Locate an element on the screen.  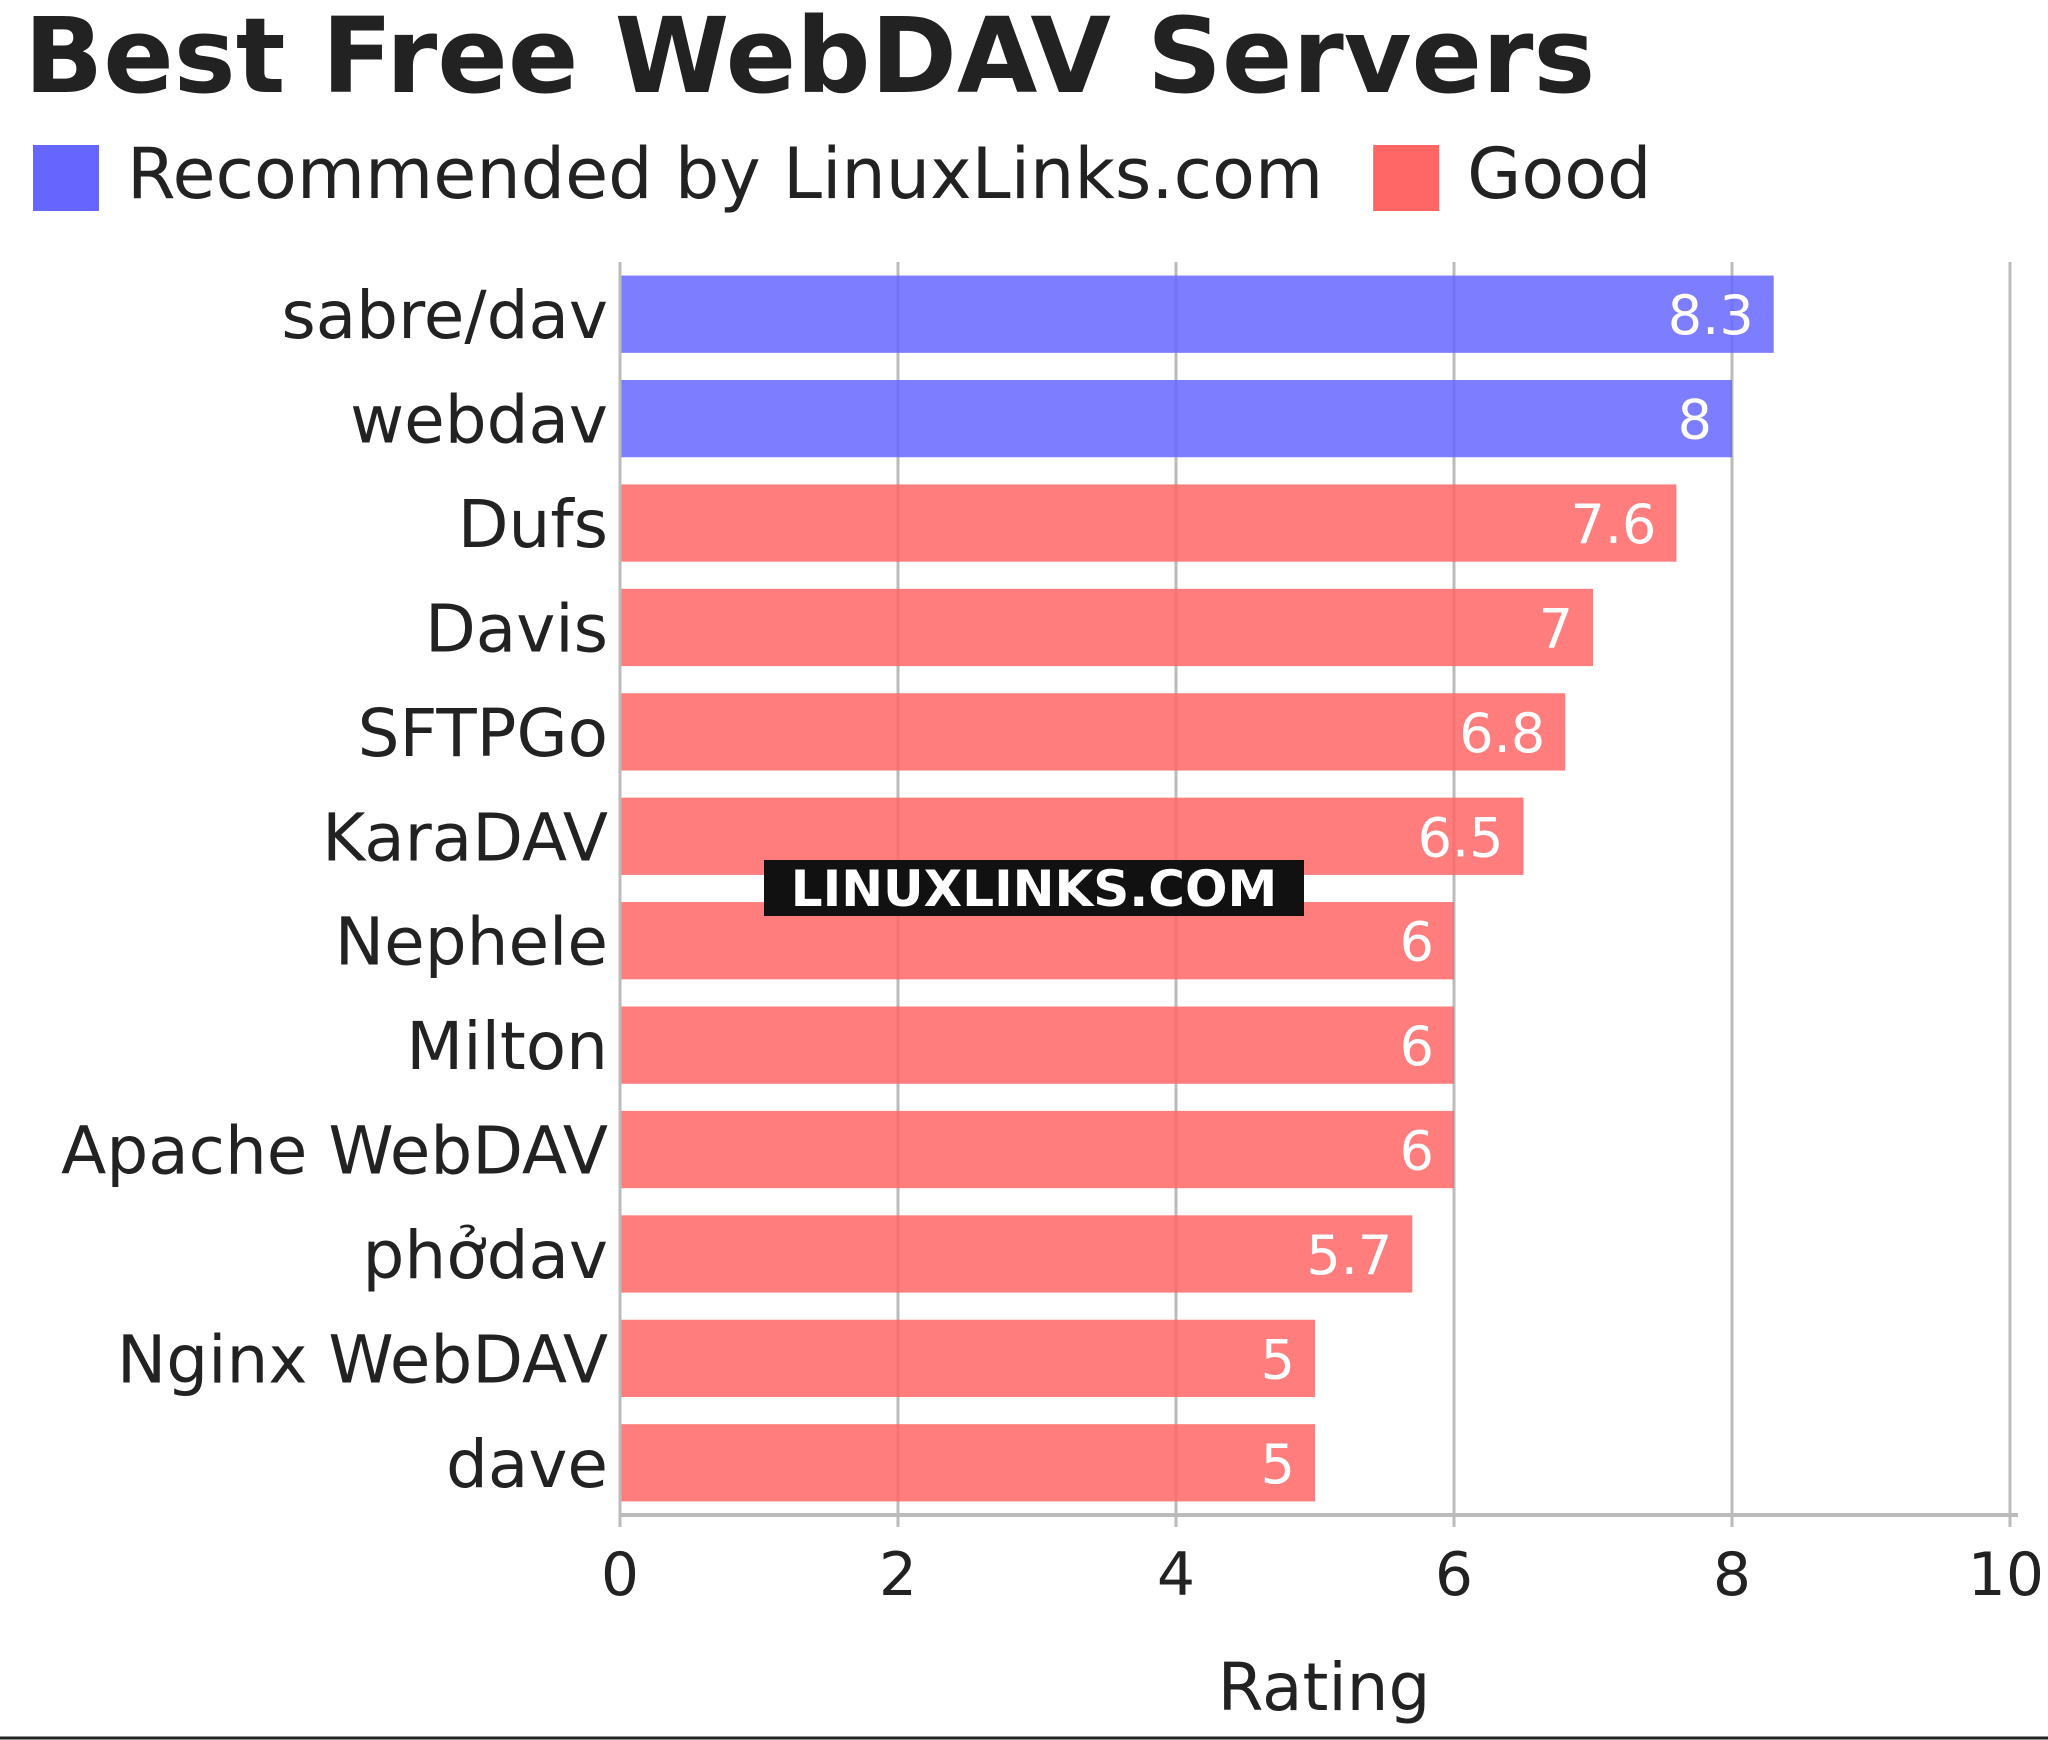
legend-label-recommended-by-linuxlinks-com: Recommended by LinuxLinks.com is located at coordinates (725, 174).